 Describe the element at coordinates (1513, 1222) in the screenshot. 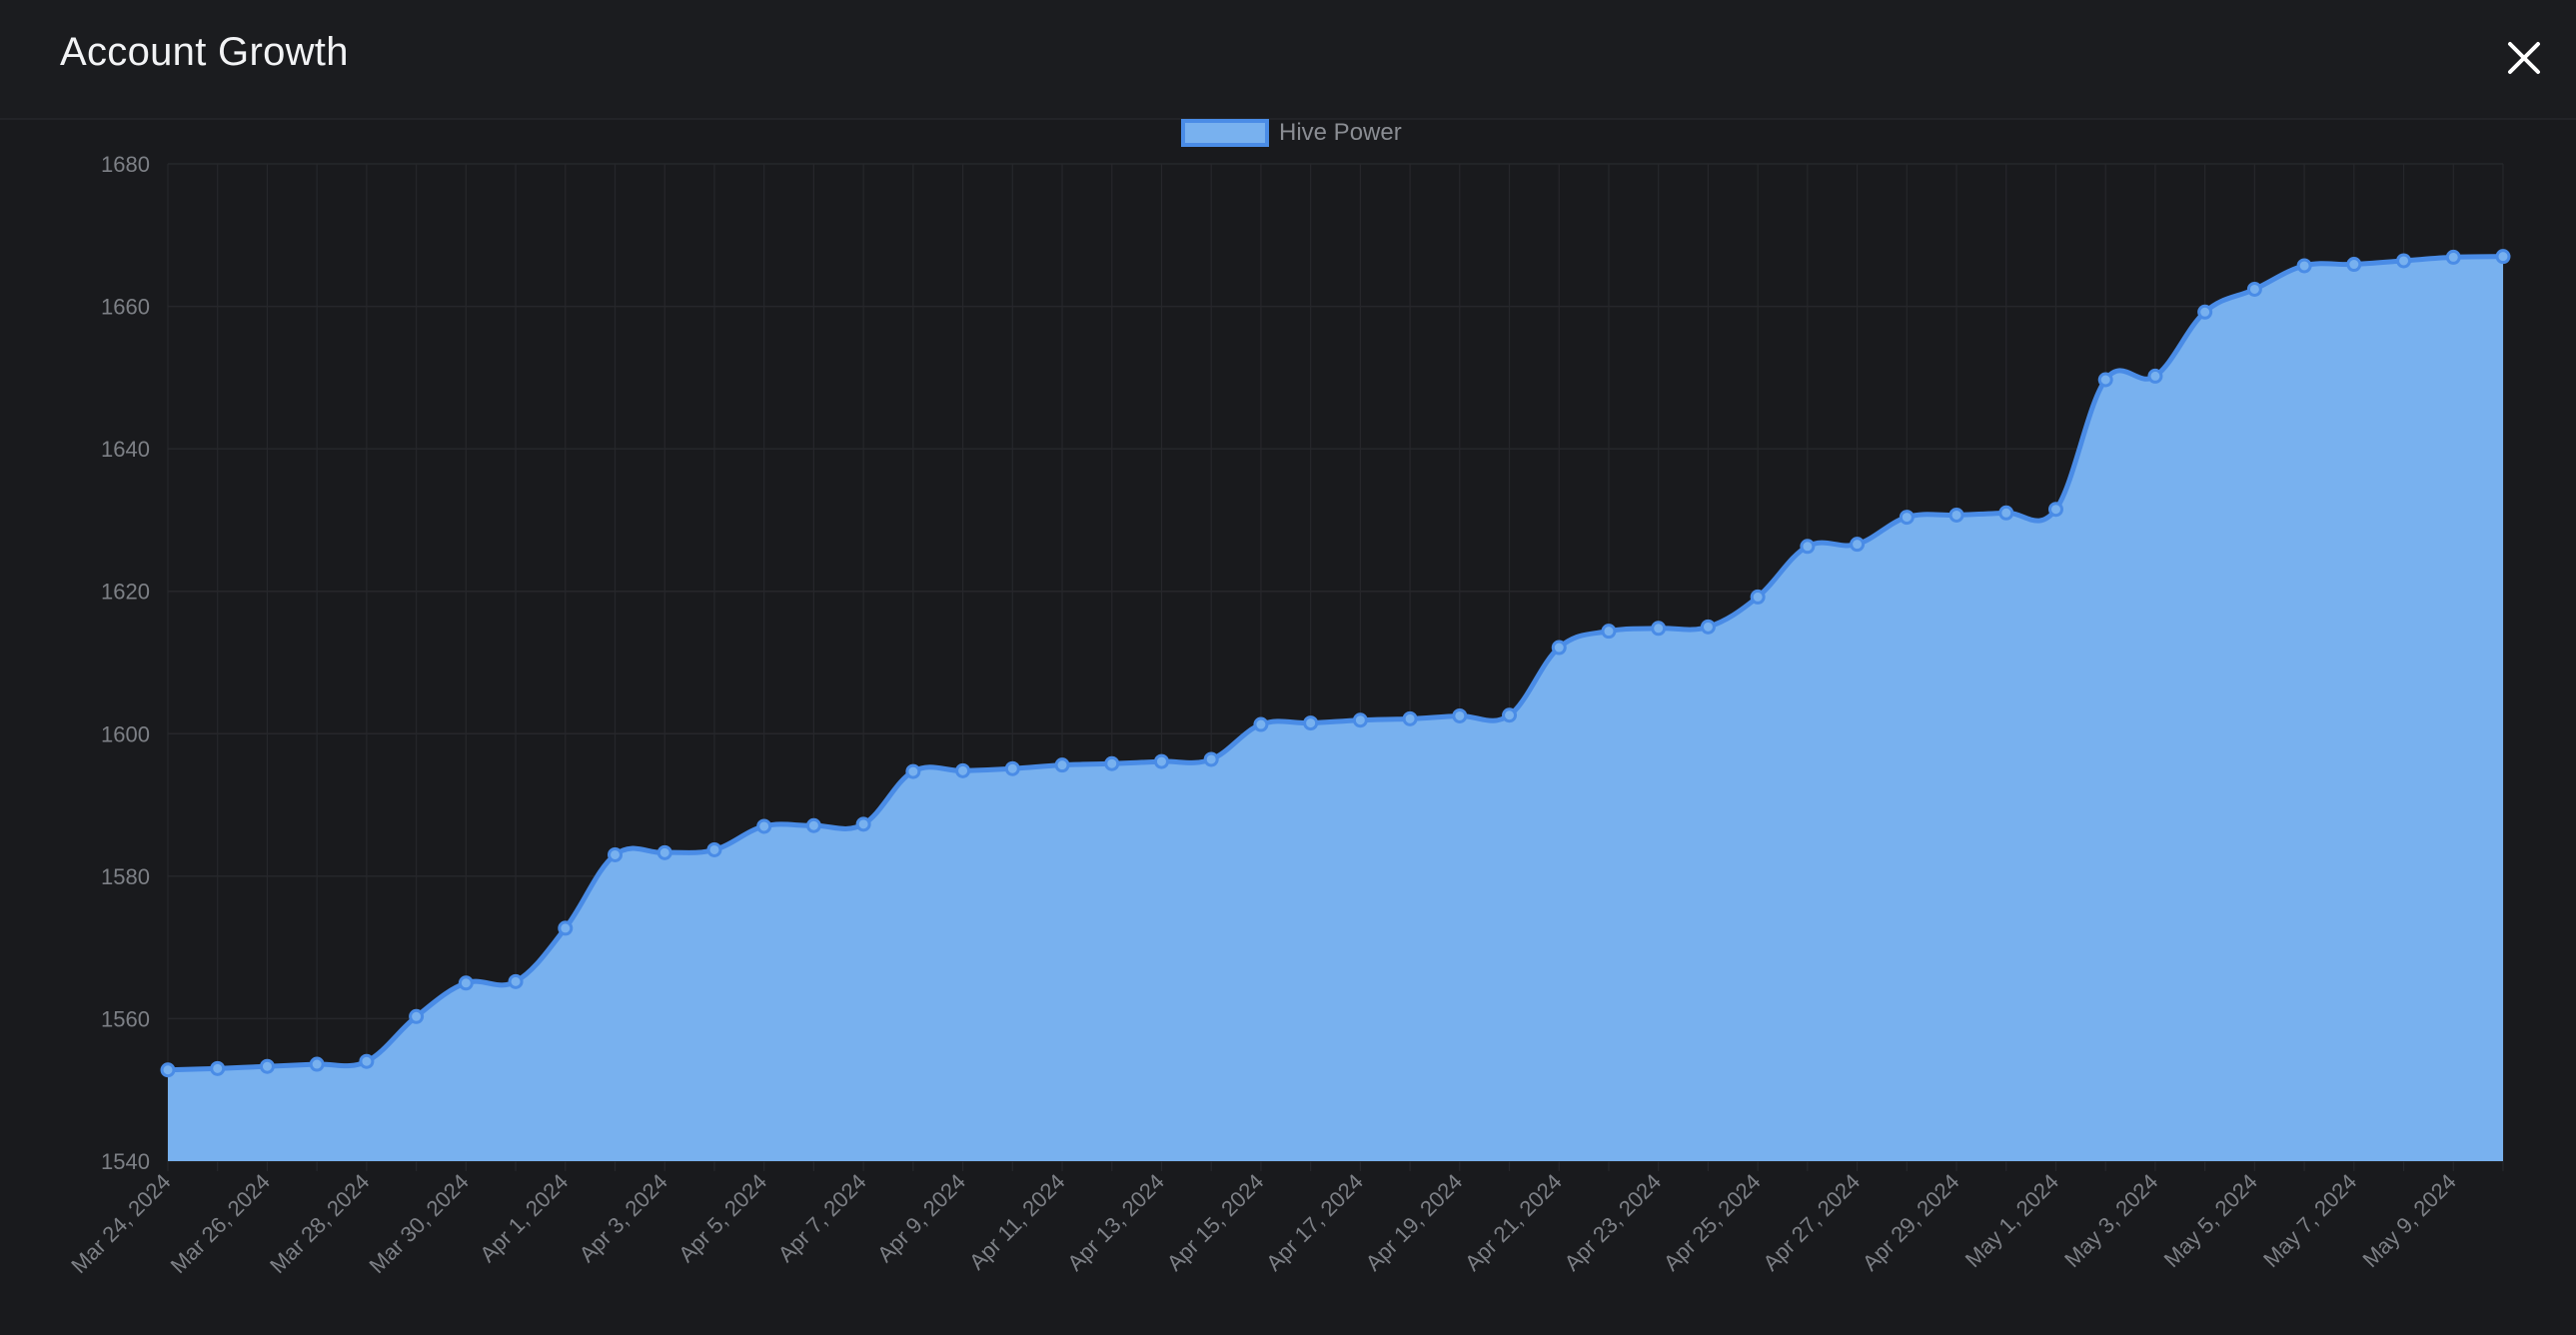

I see `x-tick-label: Apr 21, 2024` at that location.